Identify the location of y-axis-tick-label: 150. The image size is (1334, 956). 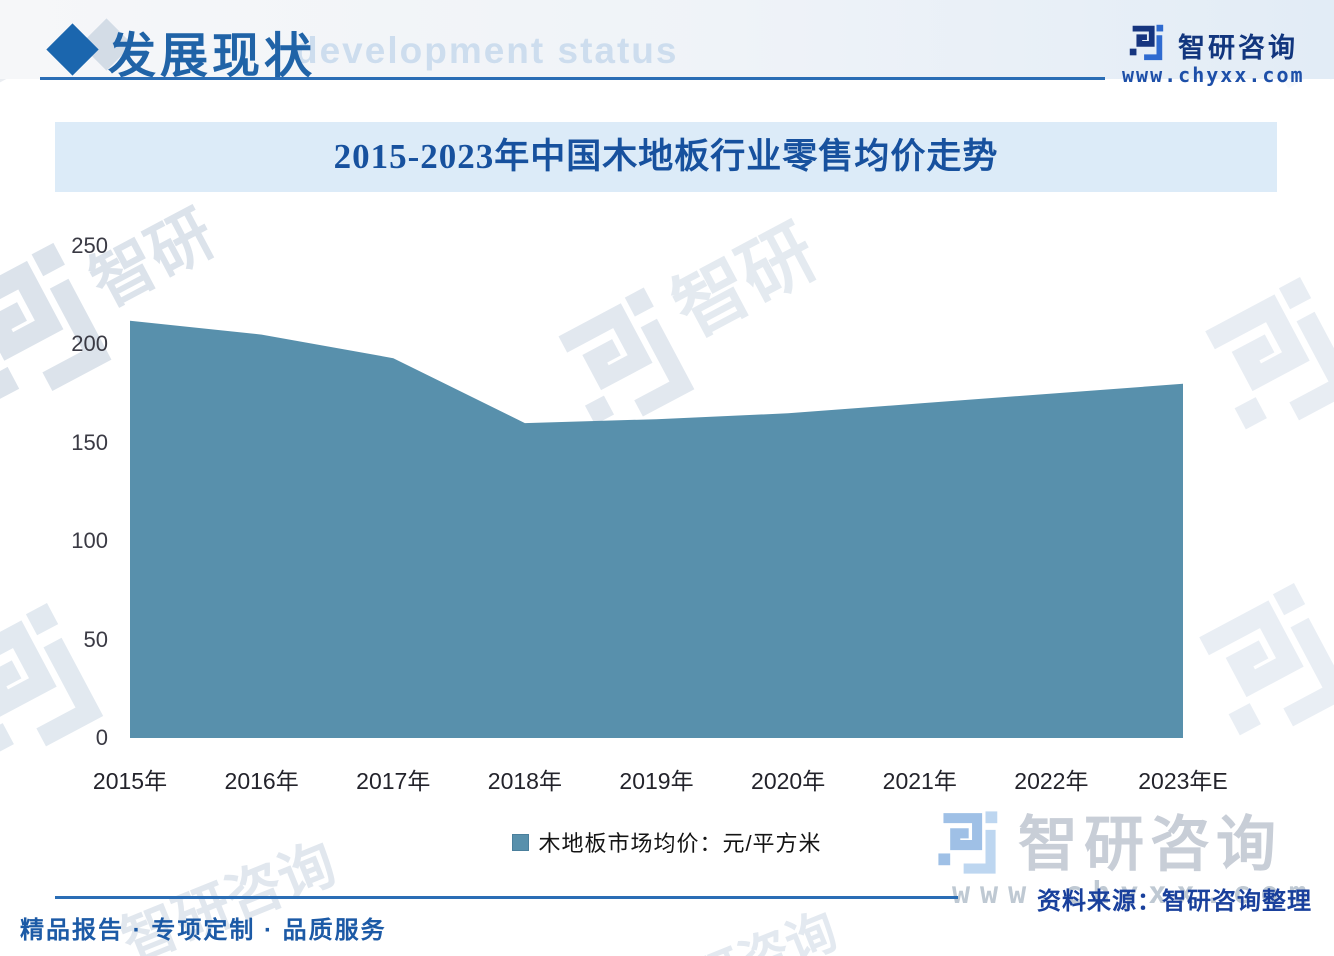
(89, 442).